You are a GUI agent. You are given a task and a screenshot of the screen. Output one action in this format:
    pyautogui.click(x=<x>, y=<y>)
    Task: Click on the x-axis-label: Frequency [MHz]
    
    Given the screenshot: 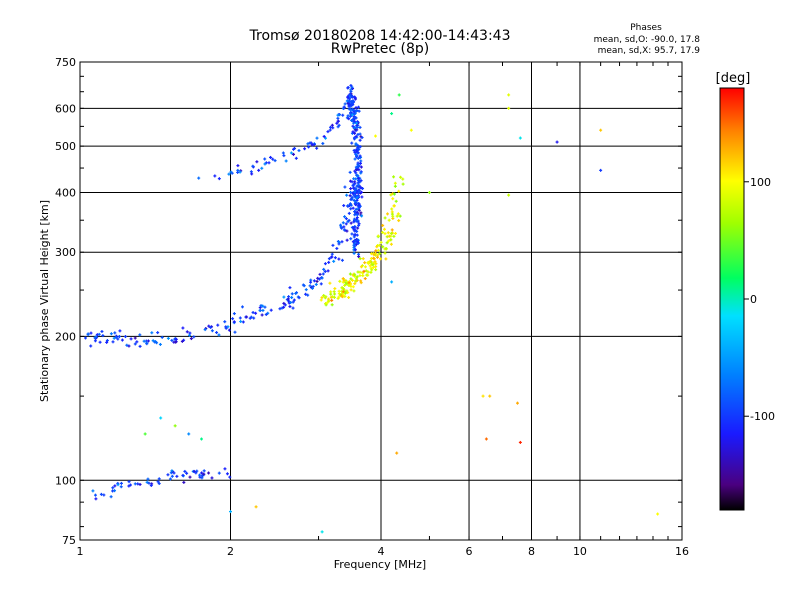 What is the action you would take?
    pyautogui.click(x=380, y=564)
    